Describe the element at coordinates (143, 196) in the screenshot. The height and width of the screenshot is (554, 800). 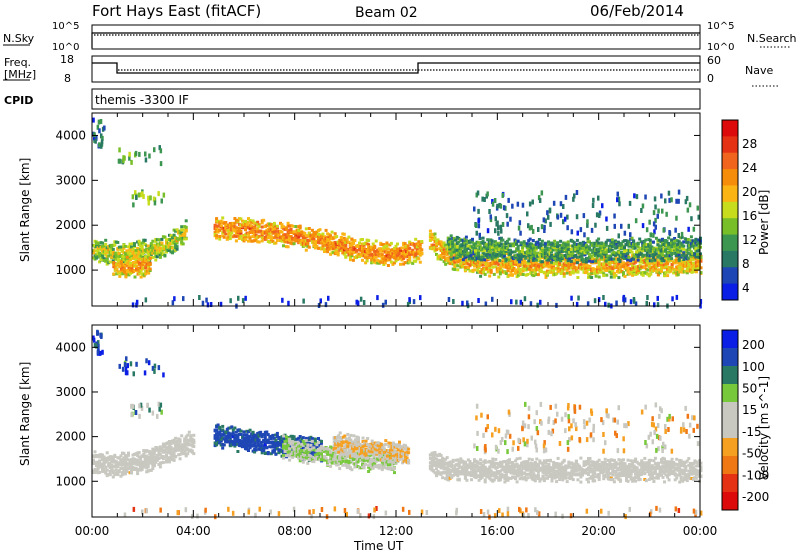
I see `power-patch-1-cell` at that location.